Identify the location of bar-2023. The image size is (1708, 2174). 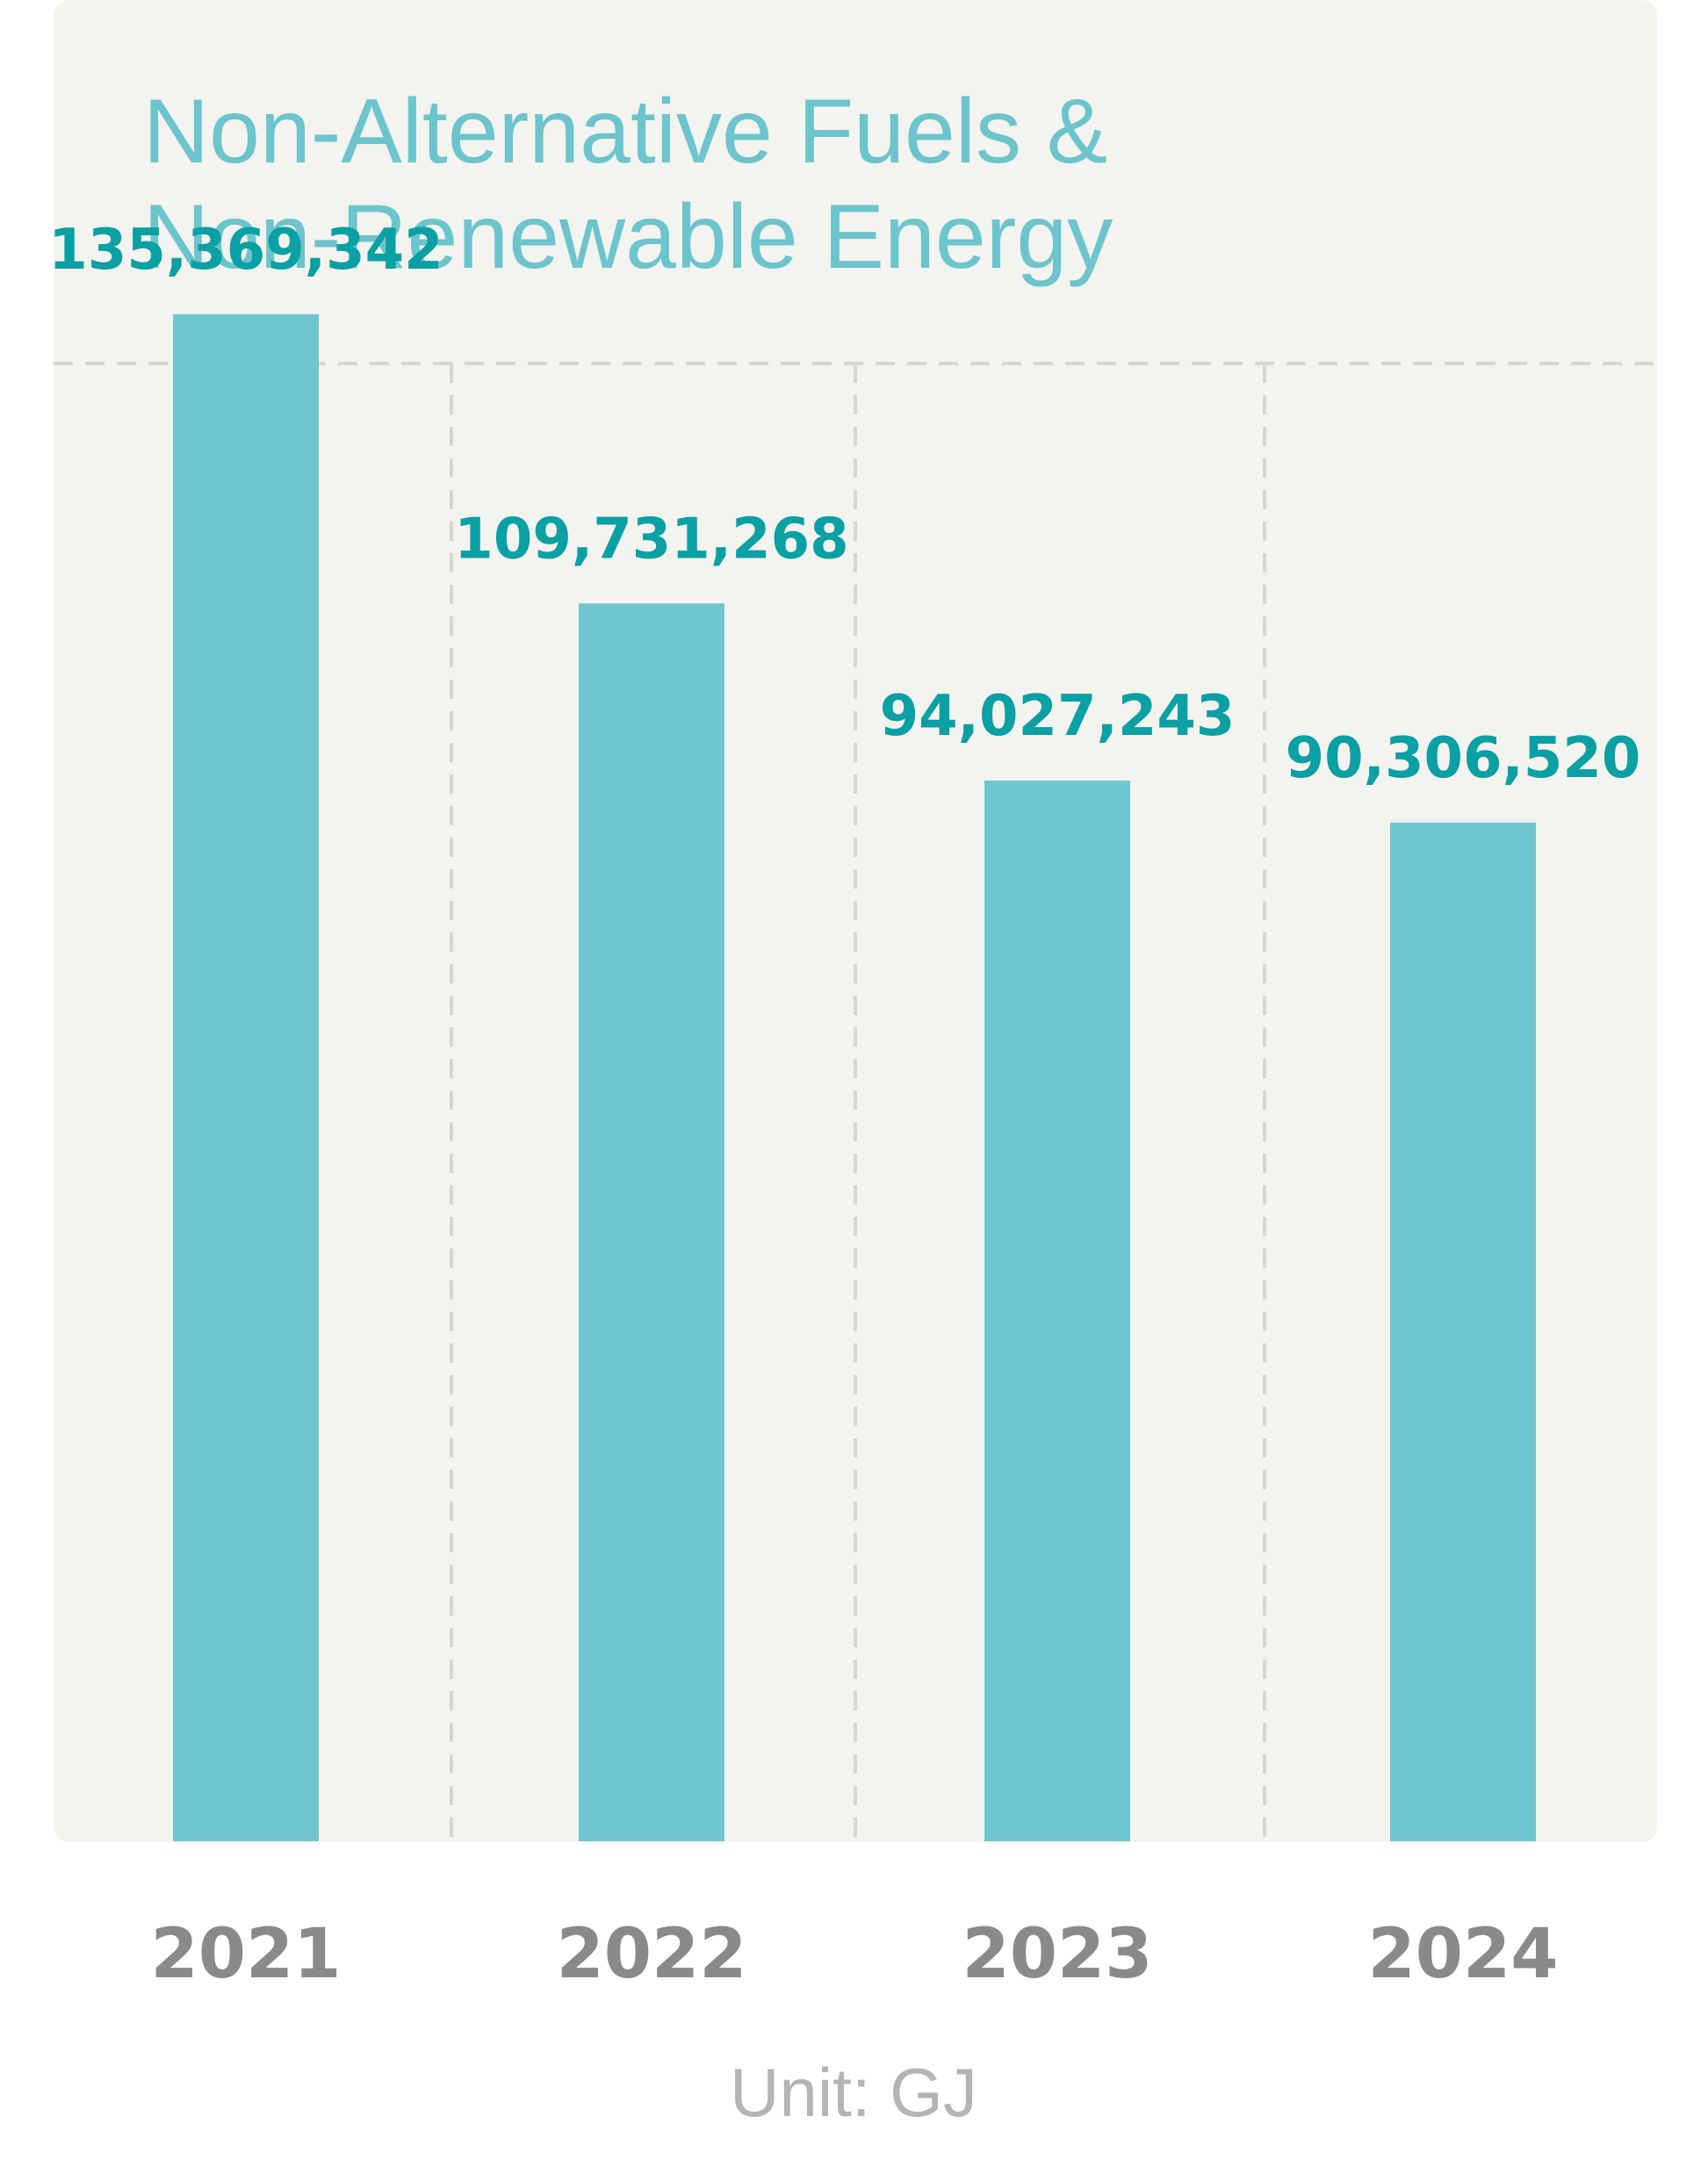
(1057, 1311).